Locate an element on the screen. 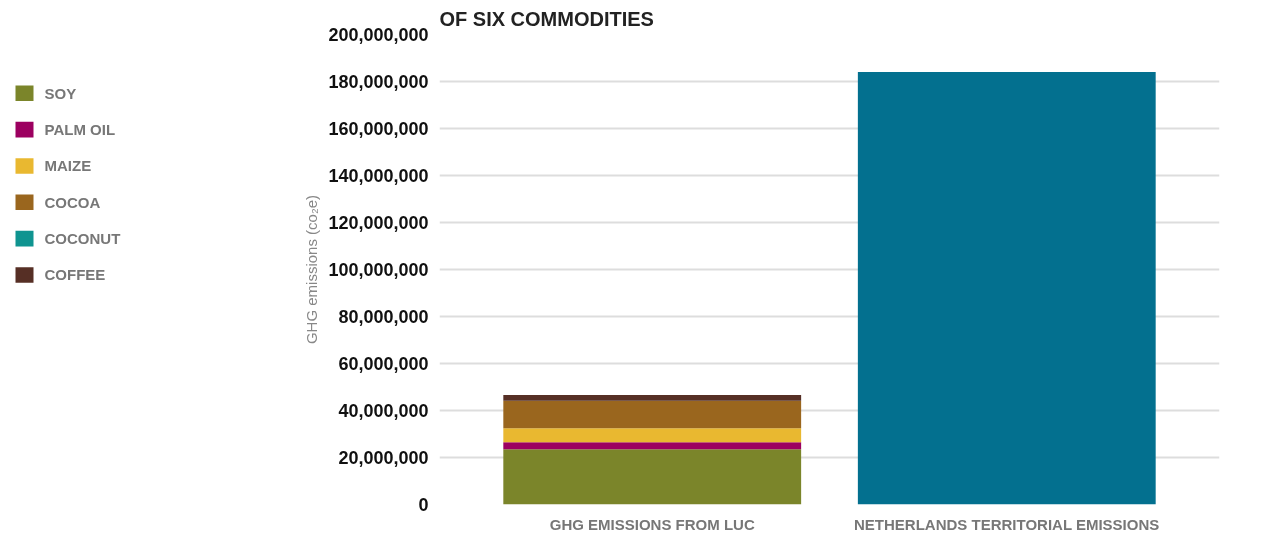  y-tick-label: 60,000,000 is located at coordinates (383, 364).